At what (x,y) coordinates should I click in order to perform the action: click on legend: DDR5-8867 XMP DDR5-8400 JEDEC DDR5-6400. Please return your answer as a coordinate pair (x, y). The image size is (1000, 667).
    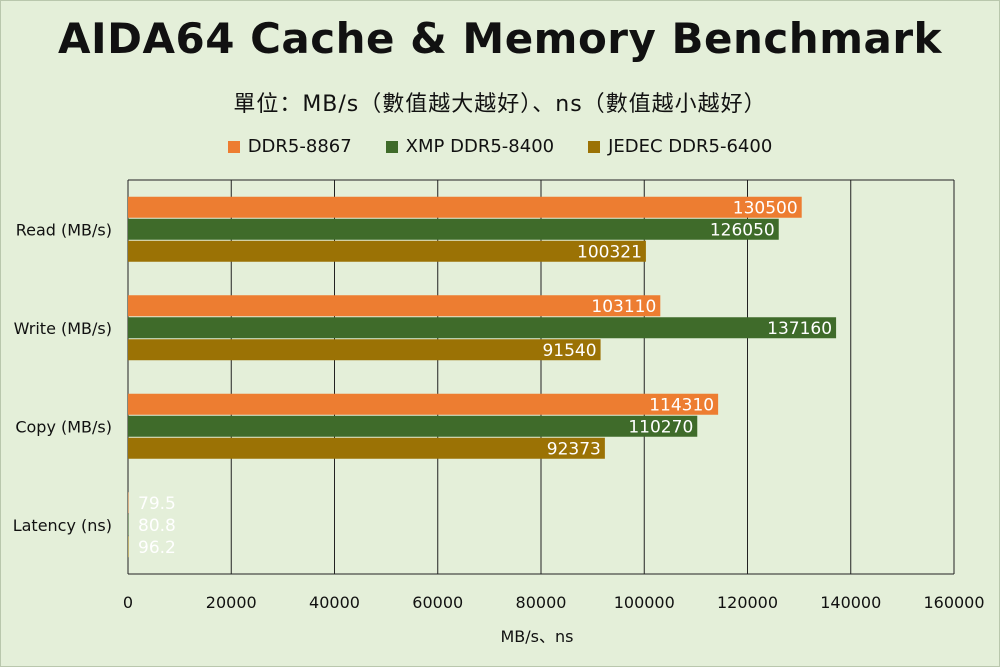
    Looking at the image, I should click on (500, 146).